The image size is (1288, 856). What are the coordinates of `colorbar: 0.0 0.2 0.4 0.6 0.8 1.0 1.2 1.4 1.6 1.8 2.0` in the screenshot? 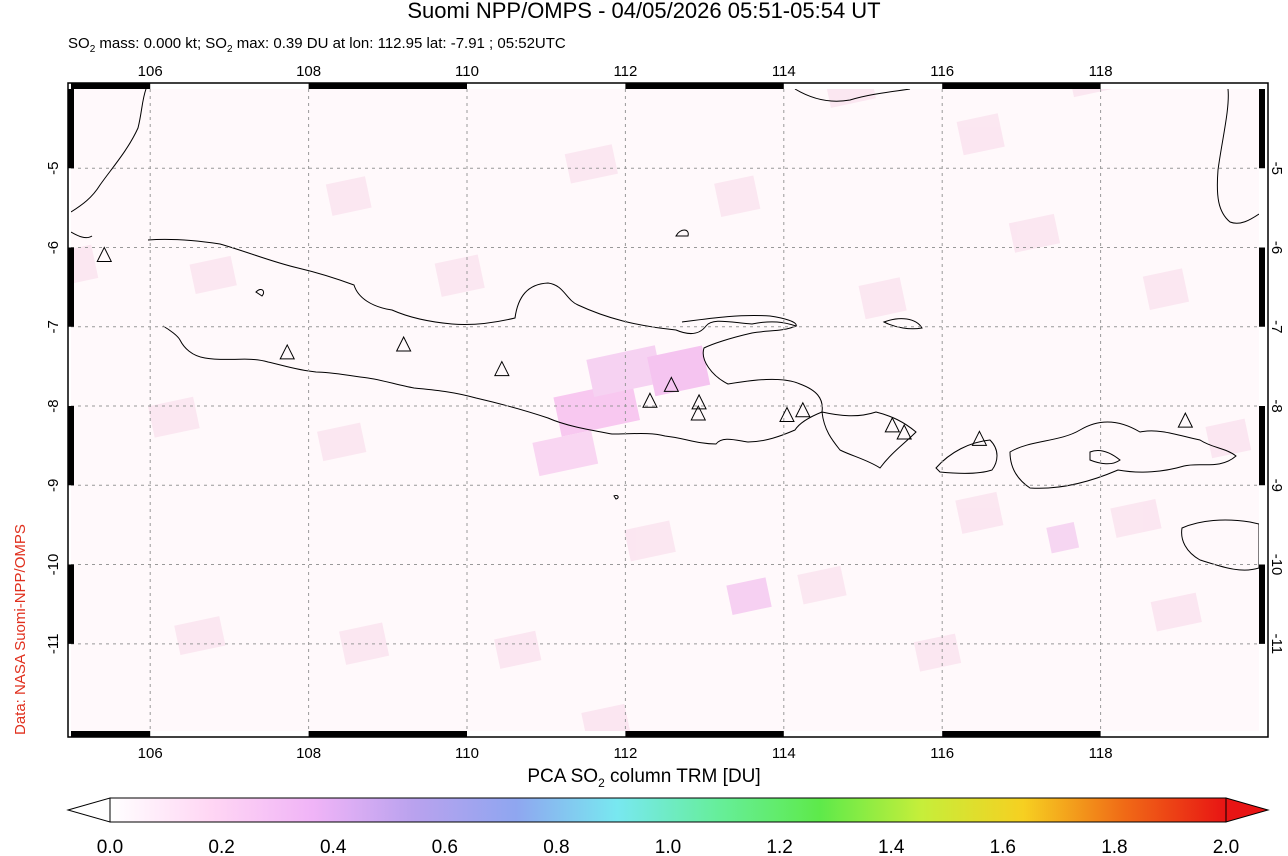 It's located at (668, 826).